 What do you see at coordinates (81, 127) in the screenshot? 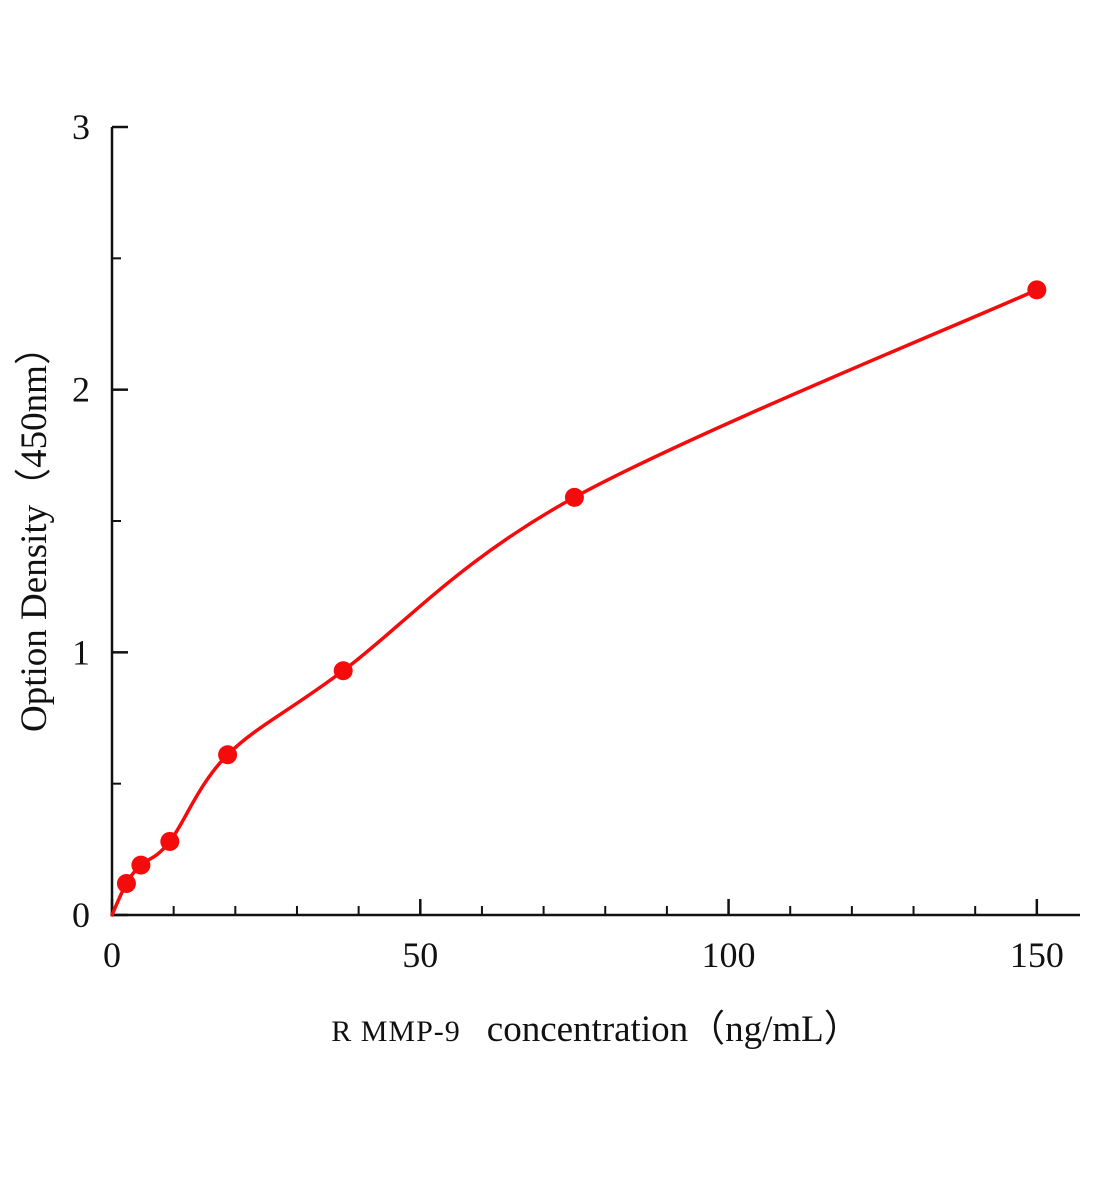
I see `y-tick-label: 3` at bounding box center [81, 127].